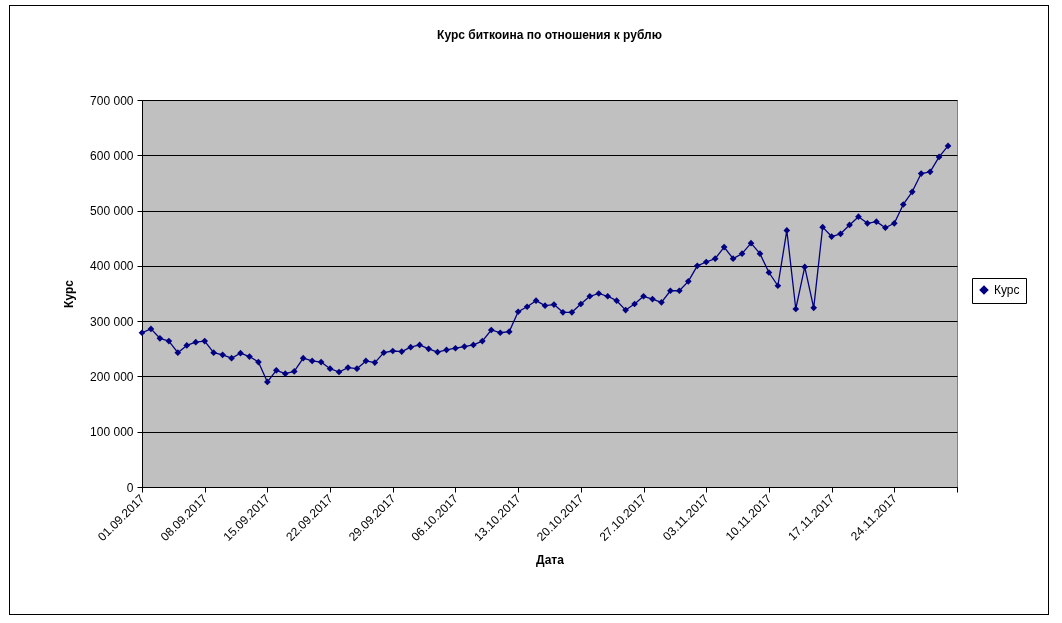 Image resolution: width=1062 pixels, height=623 pixels. I want to click on chart-title: Курс биткоина по отношения к рублю, so click(549, 35).